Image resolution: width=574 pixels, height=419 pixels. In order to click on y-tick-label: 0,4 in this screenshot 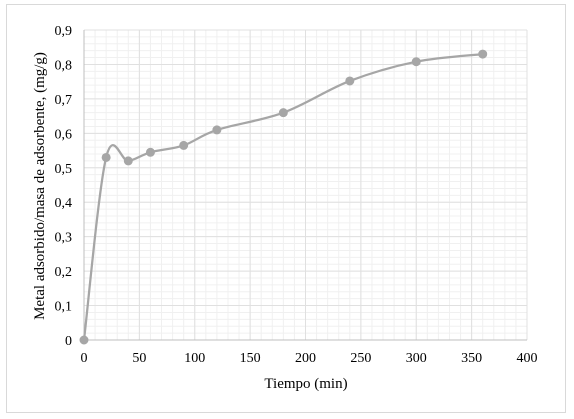, I will do `click(64, 203)`.